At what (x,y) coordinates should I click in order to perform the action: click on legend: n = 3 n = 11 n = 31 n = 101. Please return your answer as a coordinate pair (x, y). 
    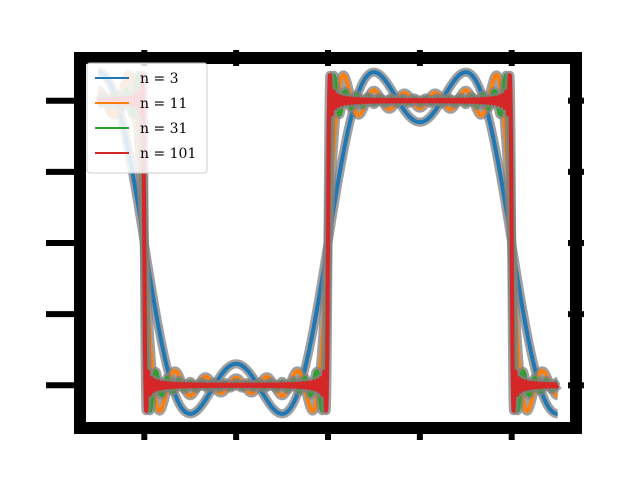
    Looking at the image, I should click on (147, 118).